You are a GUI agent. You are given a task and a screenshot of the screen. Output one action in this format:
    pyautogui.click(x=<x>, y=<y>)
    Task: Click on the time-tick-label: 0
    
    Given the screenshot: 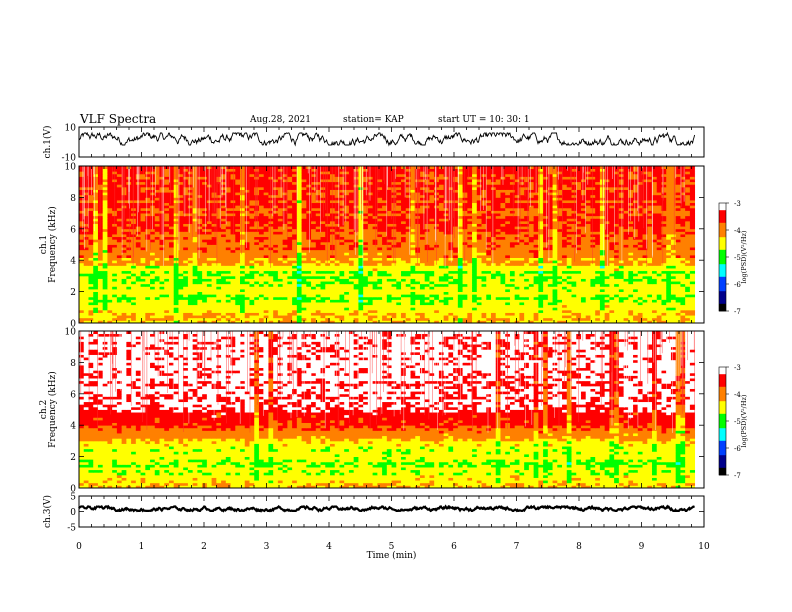 What is the action you would take?
    pyautogui.click(x=79, y=547)
    